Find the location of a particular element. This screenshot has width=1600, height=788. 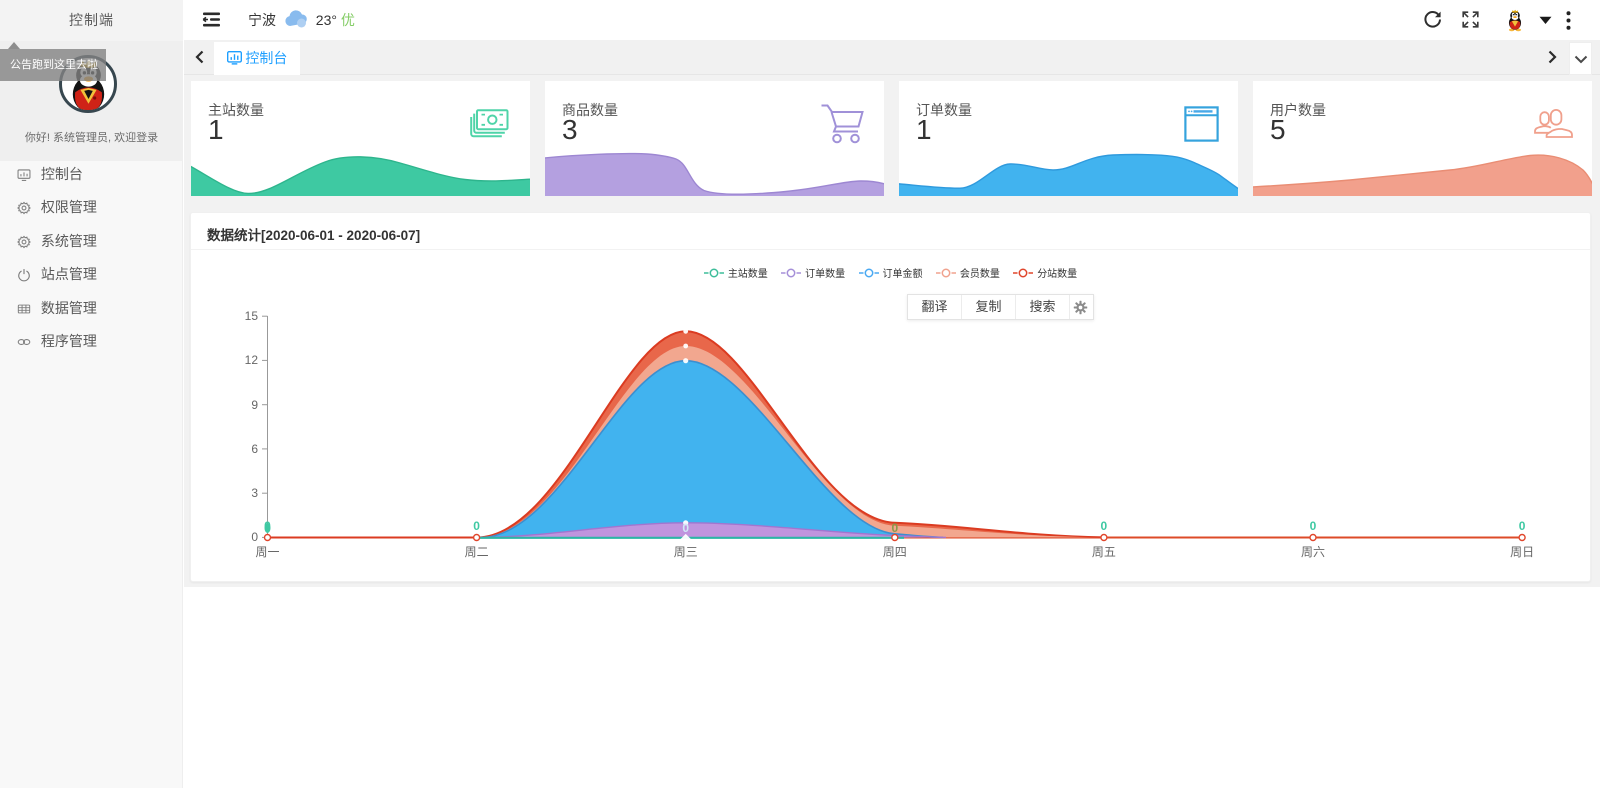

svg-text: 周二 is located at coordinates (477, 552).